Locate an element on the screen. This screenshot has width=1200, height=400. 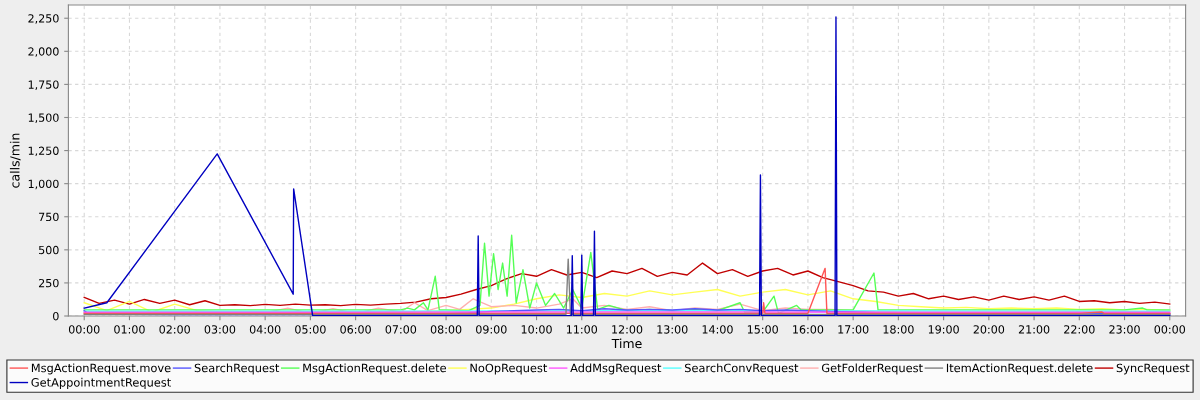
x-tick-label: 06:00 is located at coordinates (355, 329).